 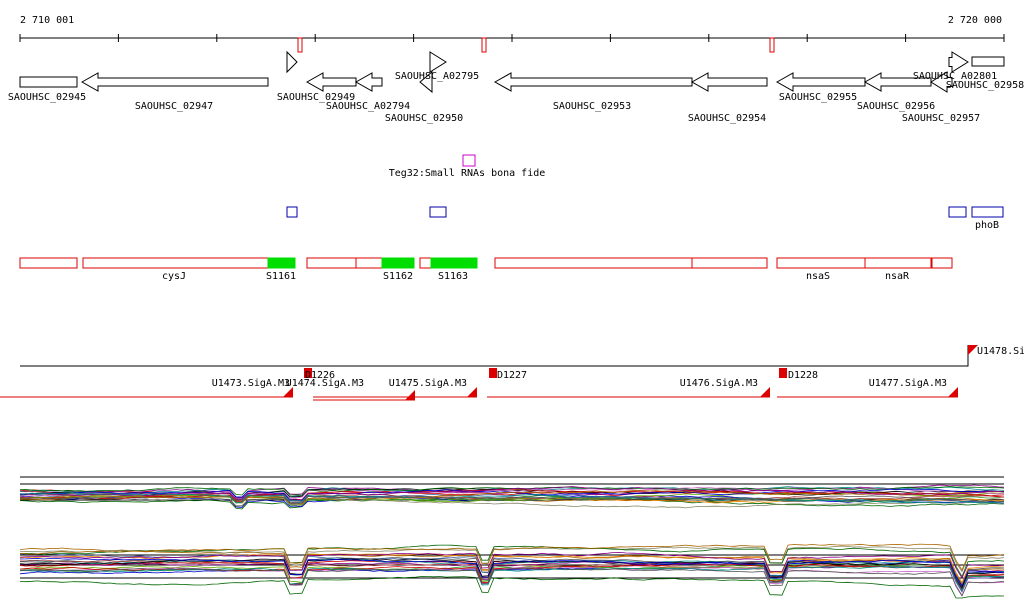 I want to click on gene-label: SAOUHSC_02953, so click(x=592, y=106).